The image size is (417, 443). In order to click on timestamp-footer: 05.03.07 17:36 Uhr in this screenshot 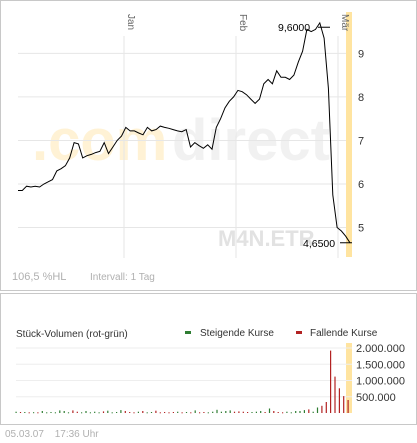, I will do `click(56, 434)`.